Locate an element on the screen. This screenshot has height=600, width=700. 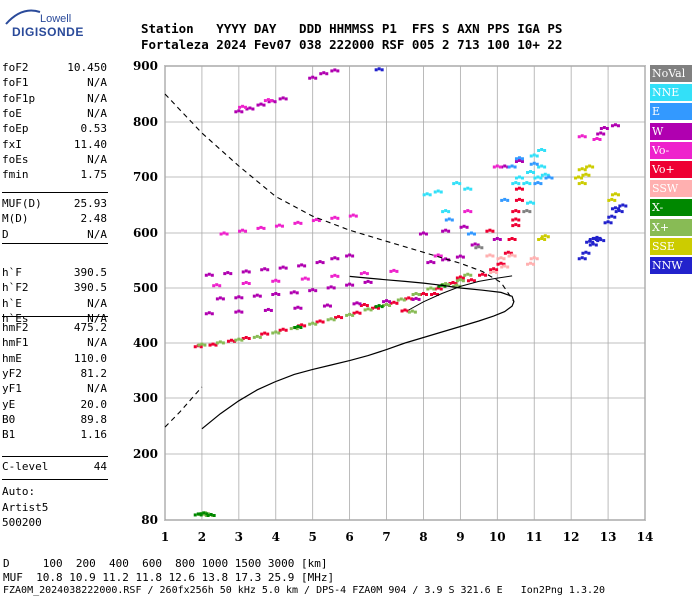
legend-item-vo-: Vo- is located at coordinates (671, 150).